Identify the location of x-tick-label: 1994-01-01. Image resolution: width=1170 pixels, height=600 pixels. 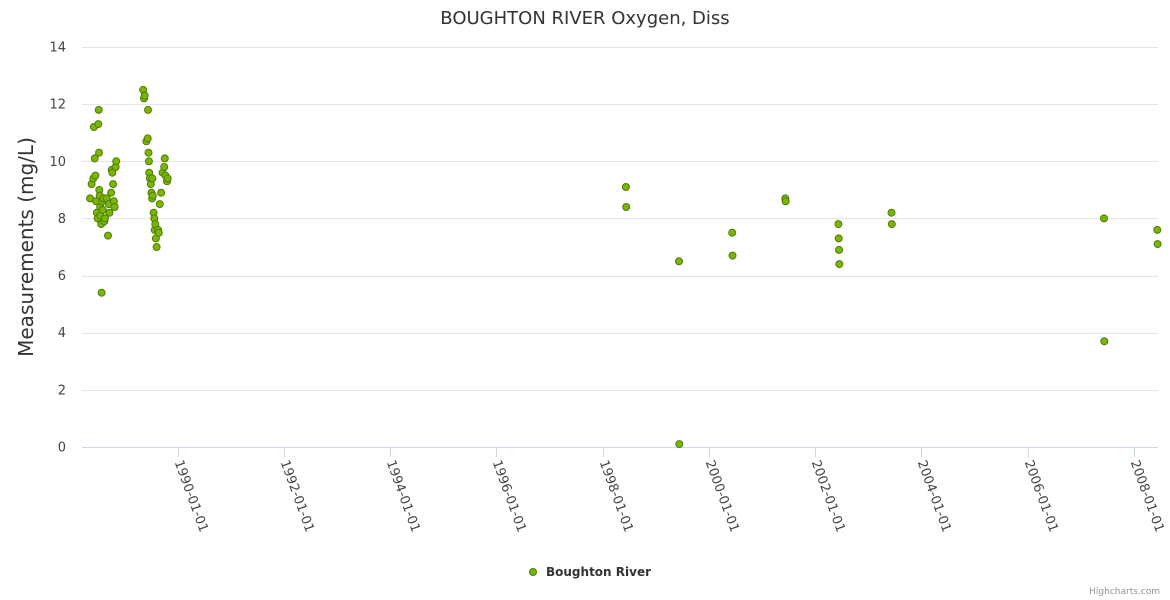
(403, 496).